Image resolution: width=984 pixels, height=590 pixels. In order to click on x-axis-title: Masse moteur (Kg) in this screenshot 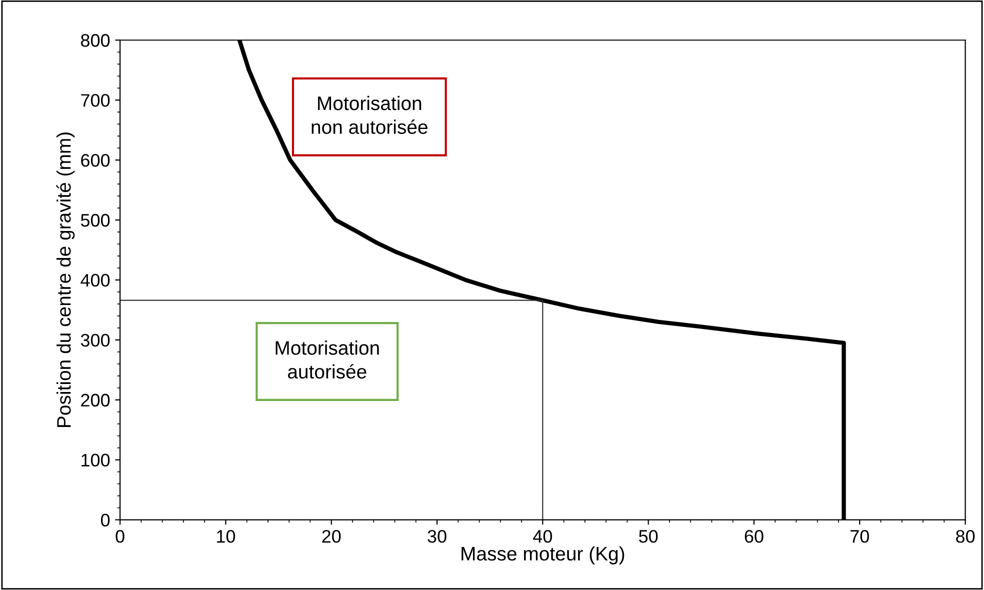, I will do `click(543, 555)`.